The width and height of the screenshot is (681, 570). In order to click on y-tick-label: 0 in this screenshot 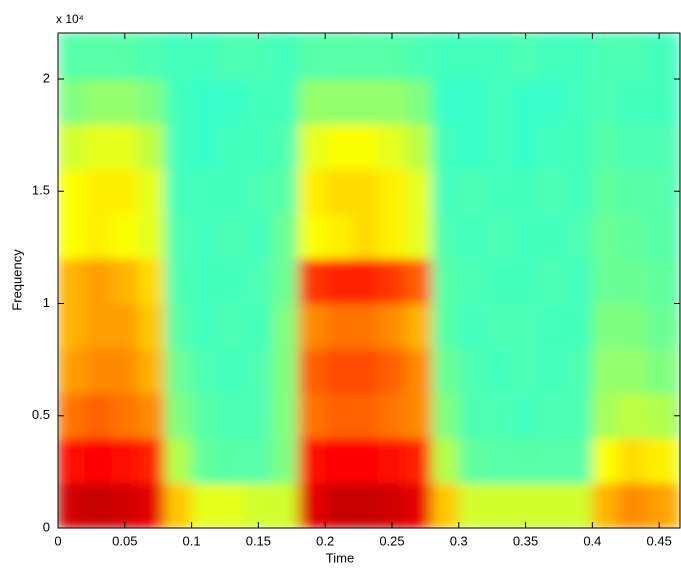, I will do `click(46, 526)`.